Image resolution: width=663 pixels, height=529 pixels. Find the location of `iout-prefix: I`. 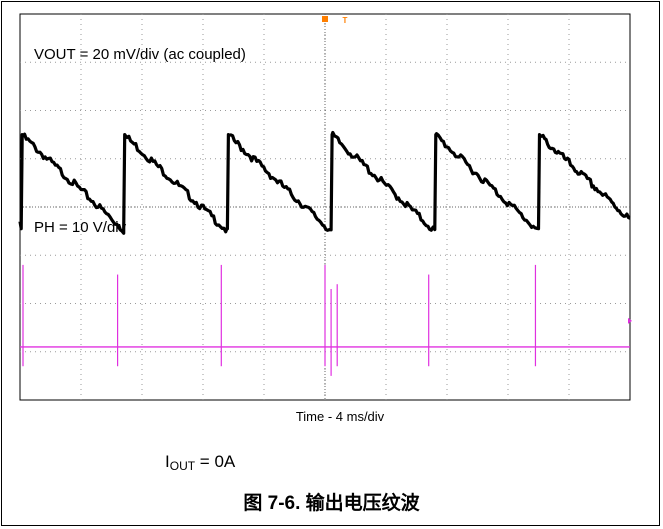

iout-prefix: I is located at coordinates (167, 461).